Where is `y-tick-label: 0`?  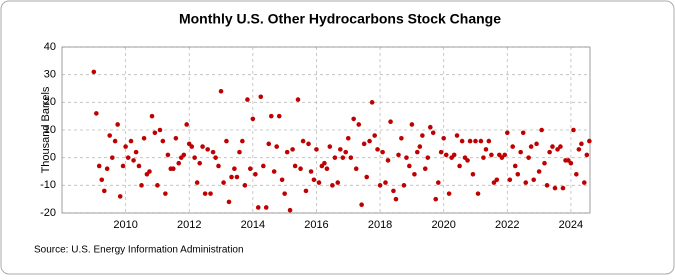 y-tick-label: 0 is located at coordinates (53, 158).